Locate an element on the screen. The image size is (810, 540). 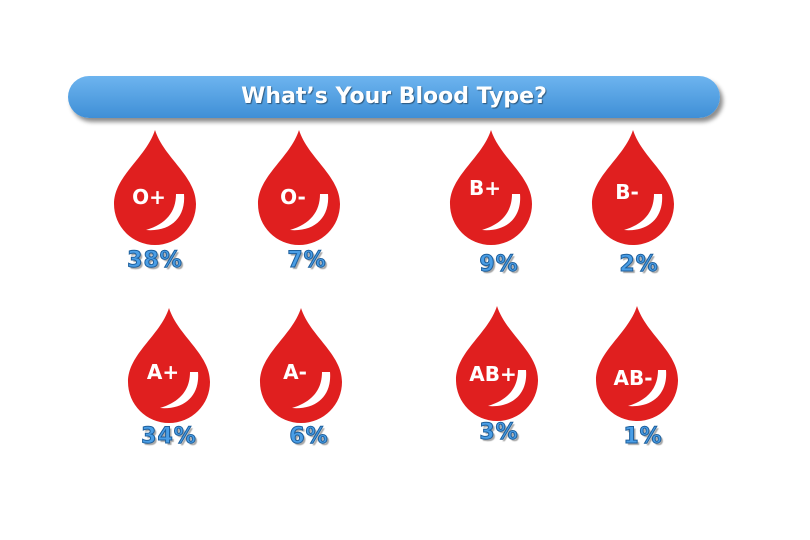
blood-type-percent: 7% is located at coordinates (307, 261).